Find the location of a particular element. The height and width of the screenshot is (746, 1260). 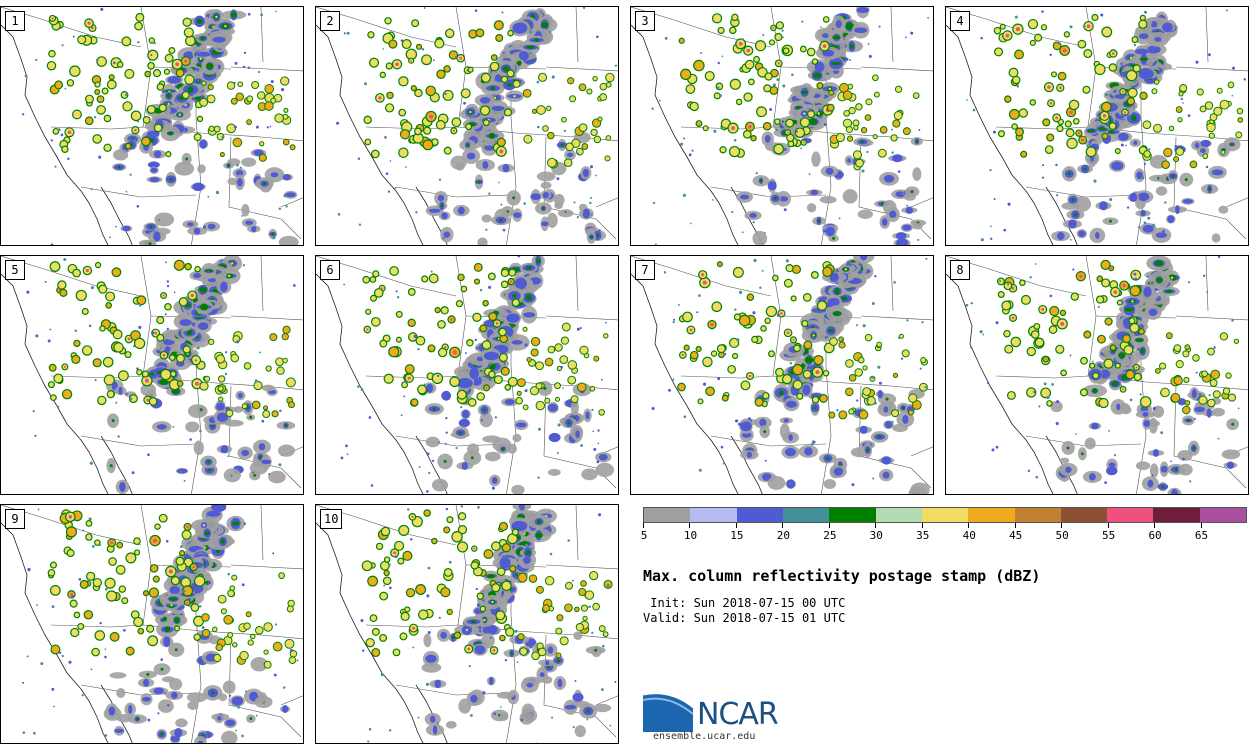

ncar-logo-icon is located at coordinates (669, 711).